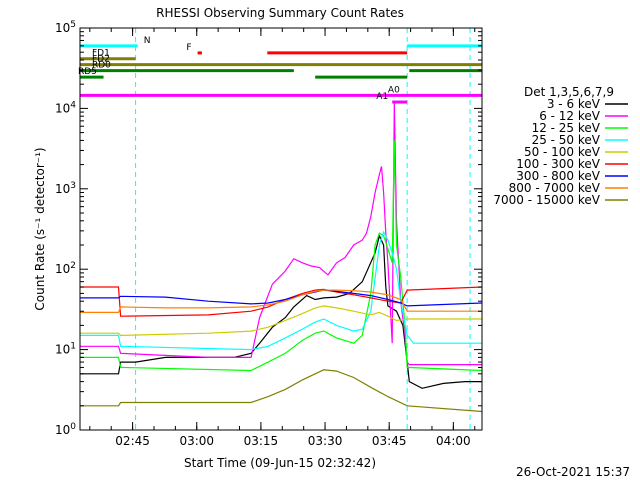 The image size is (640, 480). I want to click on x-tick-label: 02:45, so click(132, 441).